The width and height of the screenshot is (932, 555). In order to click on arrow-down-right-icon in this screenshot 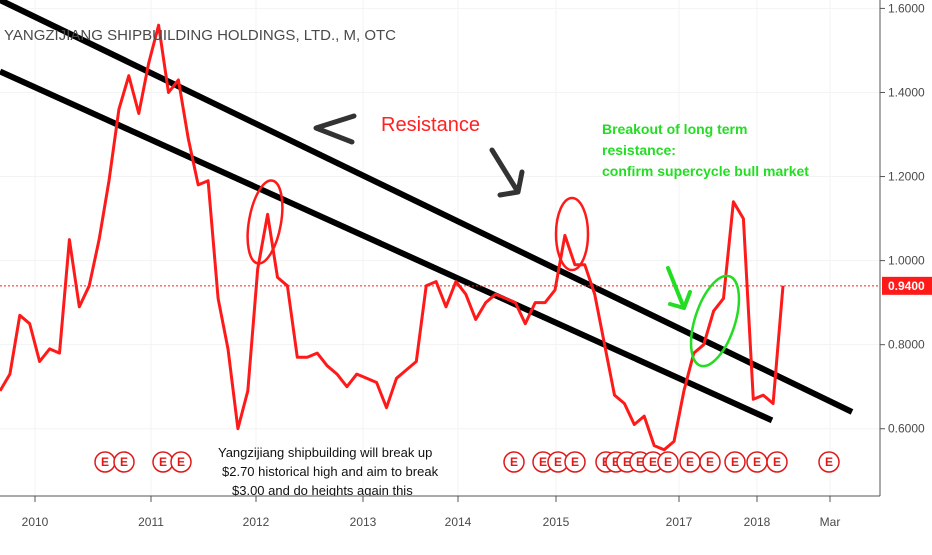, I will do `click(507, 172)`.